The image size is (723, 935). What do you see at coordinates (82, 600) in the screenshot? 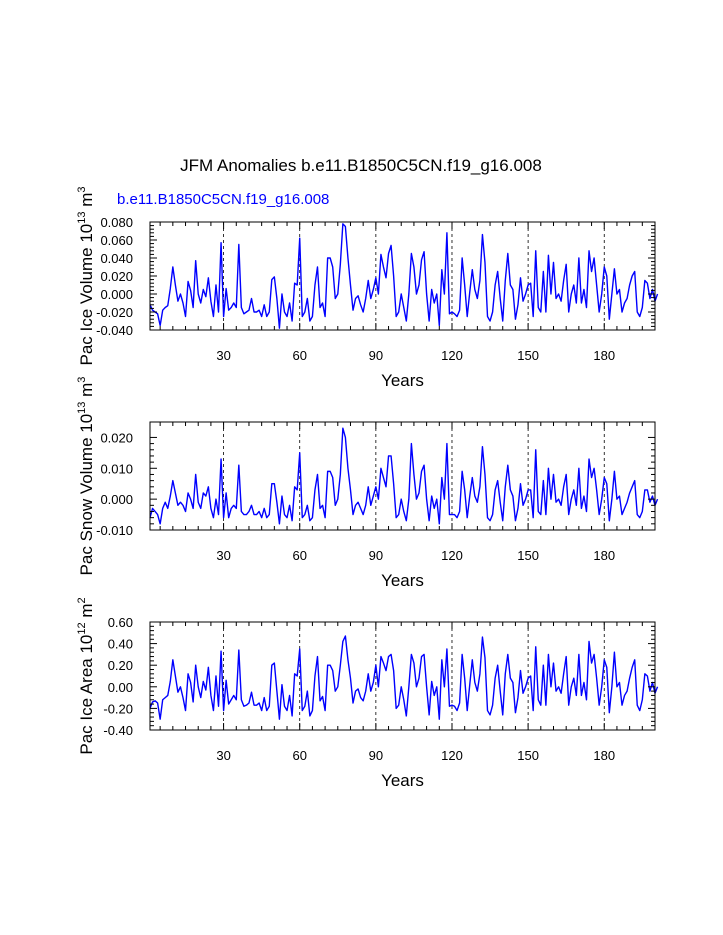
I see `y-axis-label-unit-exp: 2` at bounding box center [82, 600].